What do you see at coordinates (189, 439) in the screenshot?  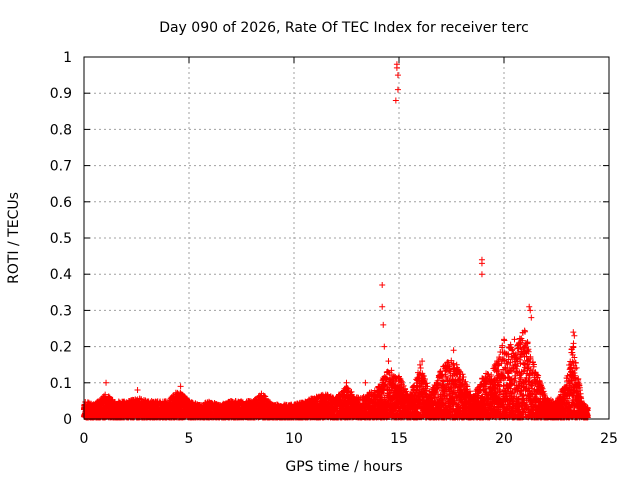 I see `x-tick-label: 5` at bounding box center [189, 439].